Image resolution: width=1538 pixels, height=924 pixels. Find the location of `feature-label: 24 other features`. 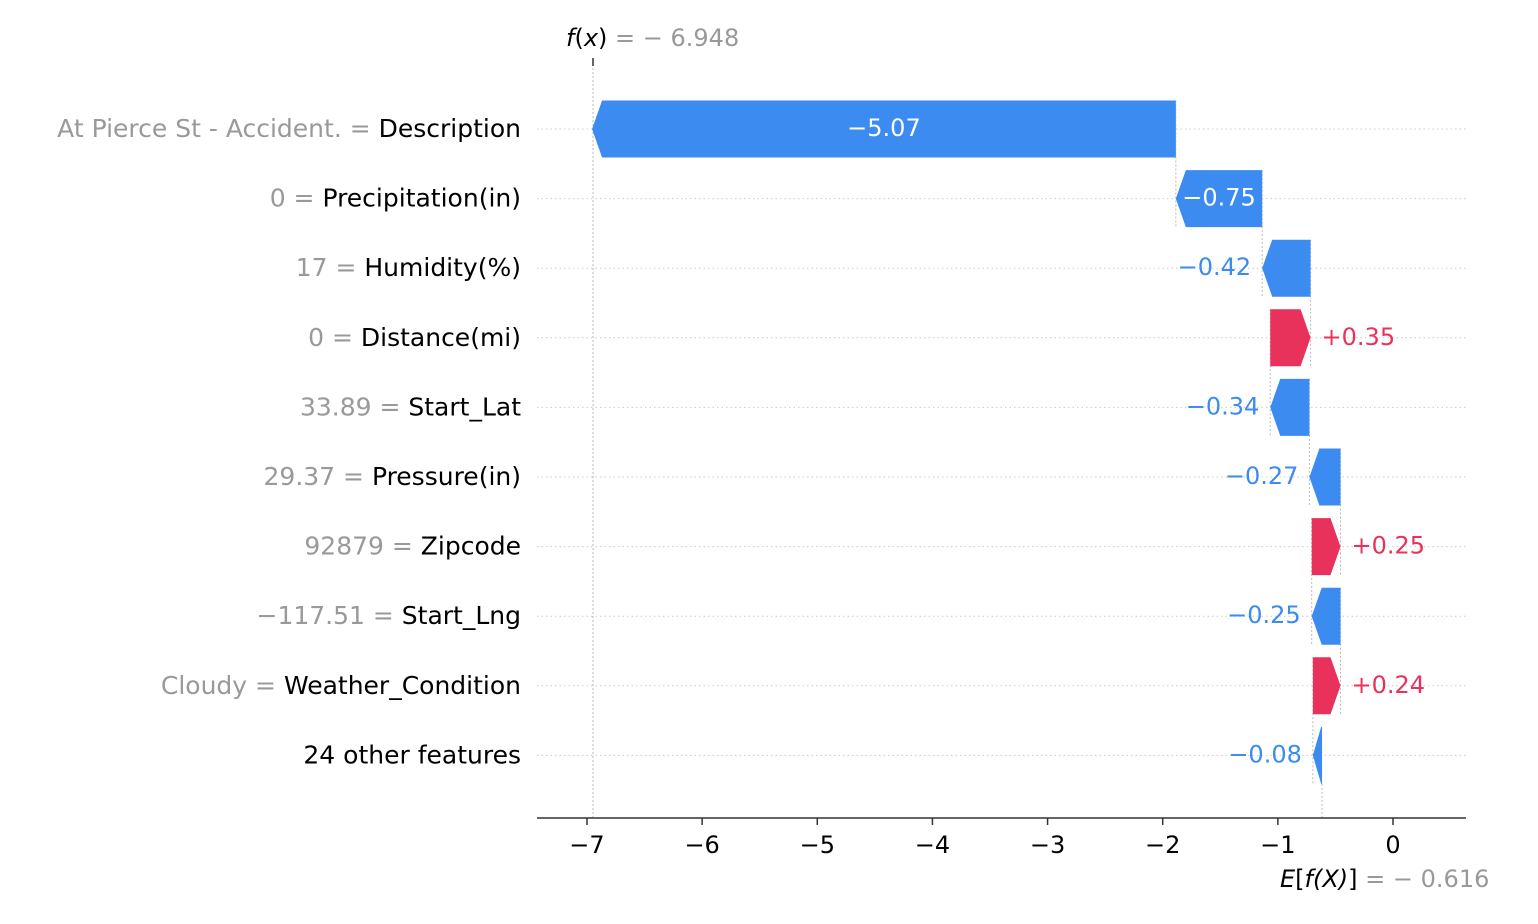

feature-label: 24 other features is located at coordinates (412, 754).